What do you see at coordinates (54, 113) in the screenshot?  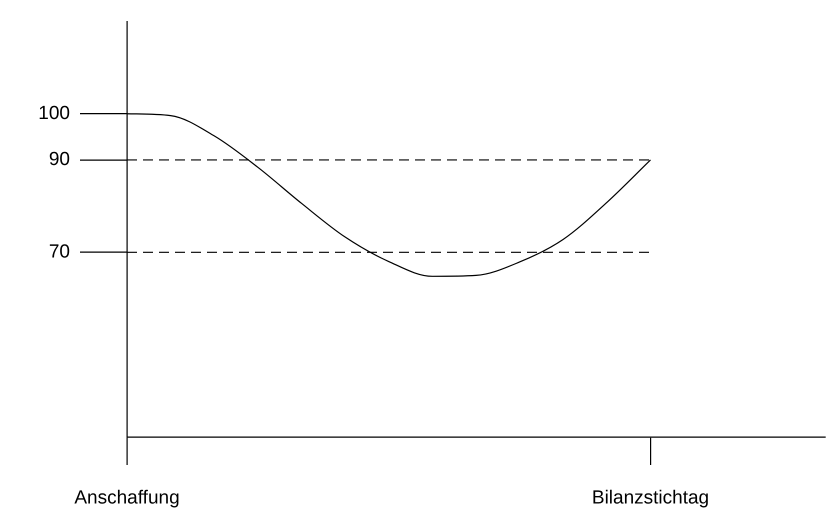 I see `y-tick-label: 100` at bounding box center [54, 113].